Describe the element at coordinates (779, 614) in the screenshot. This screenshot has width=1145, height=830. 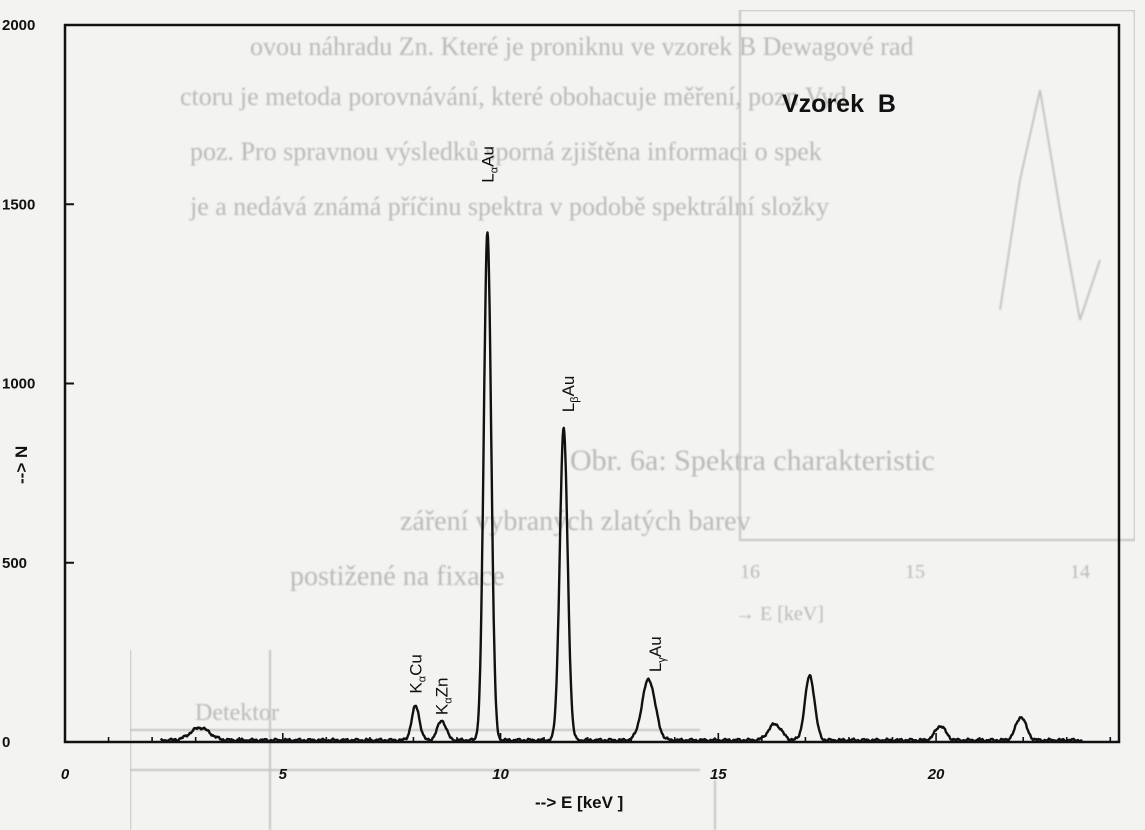
I see `ghost-inset-axis: → E [keV]` at that location.